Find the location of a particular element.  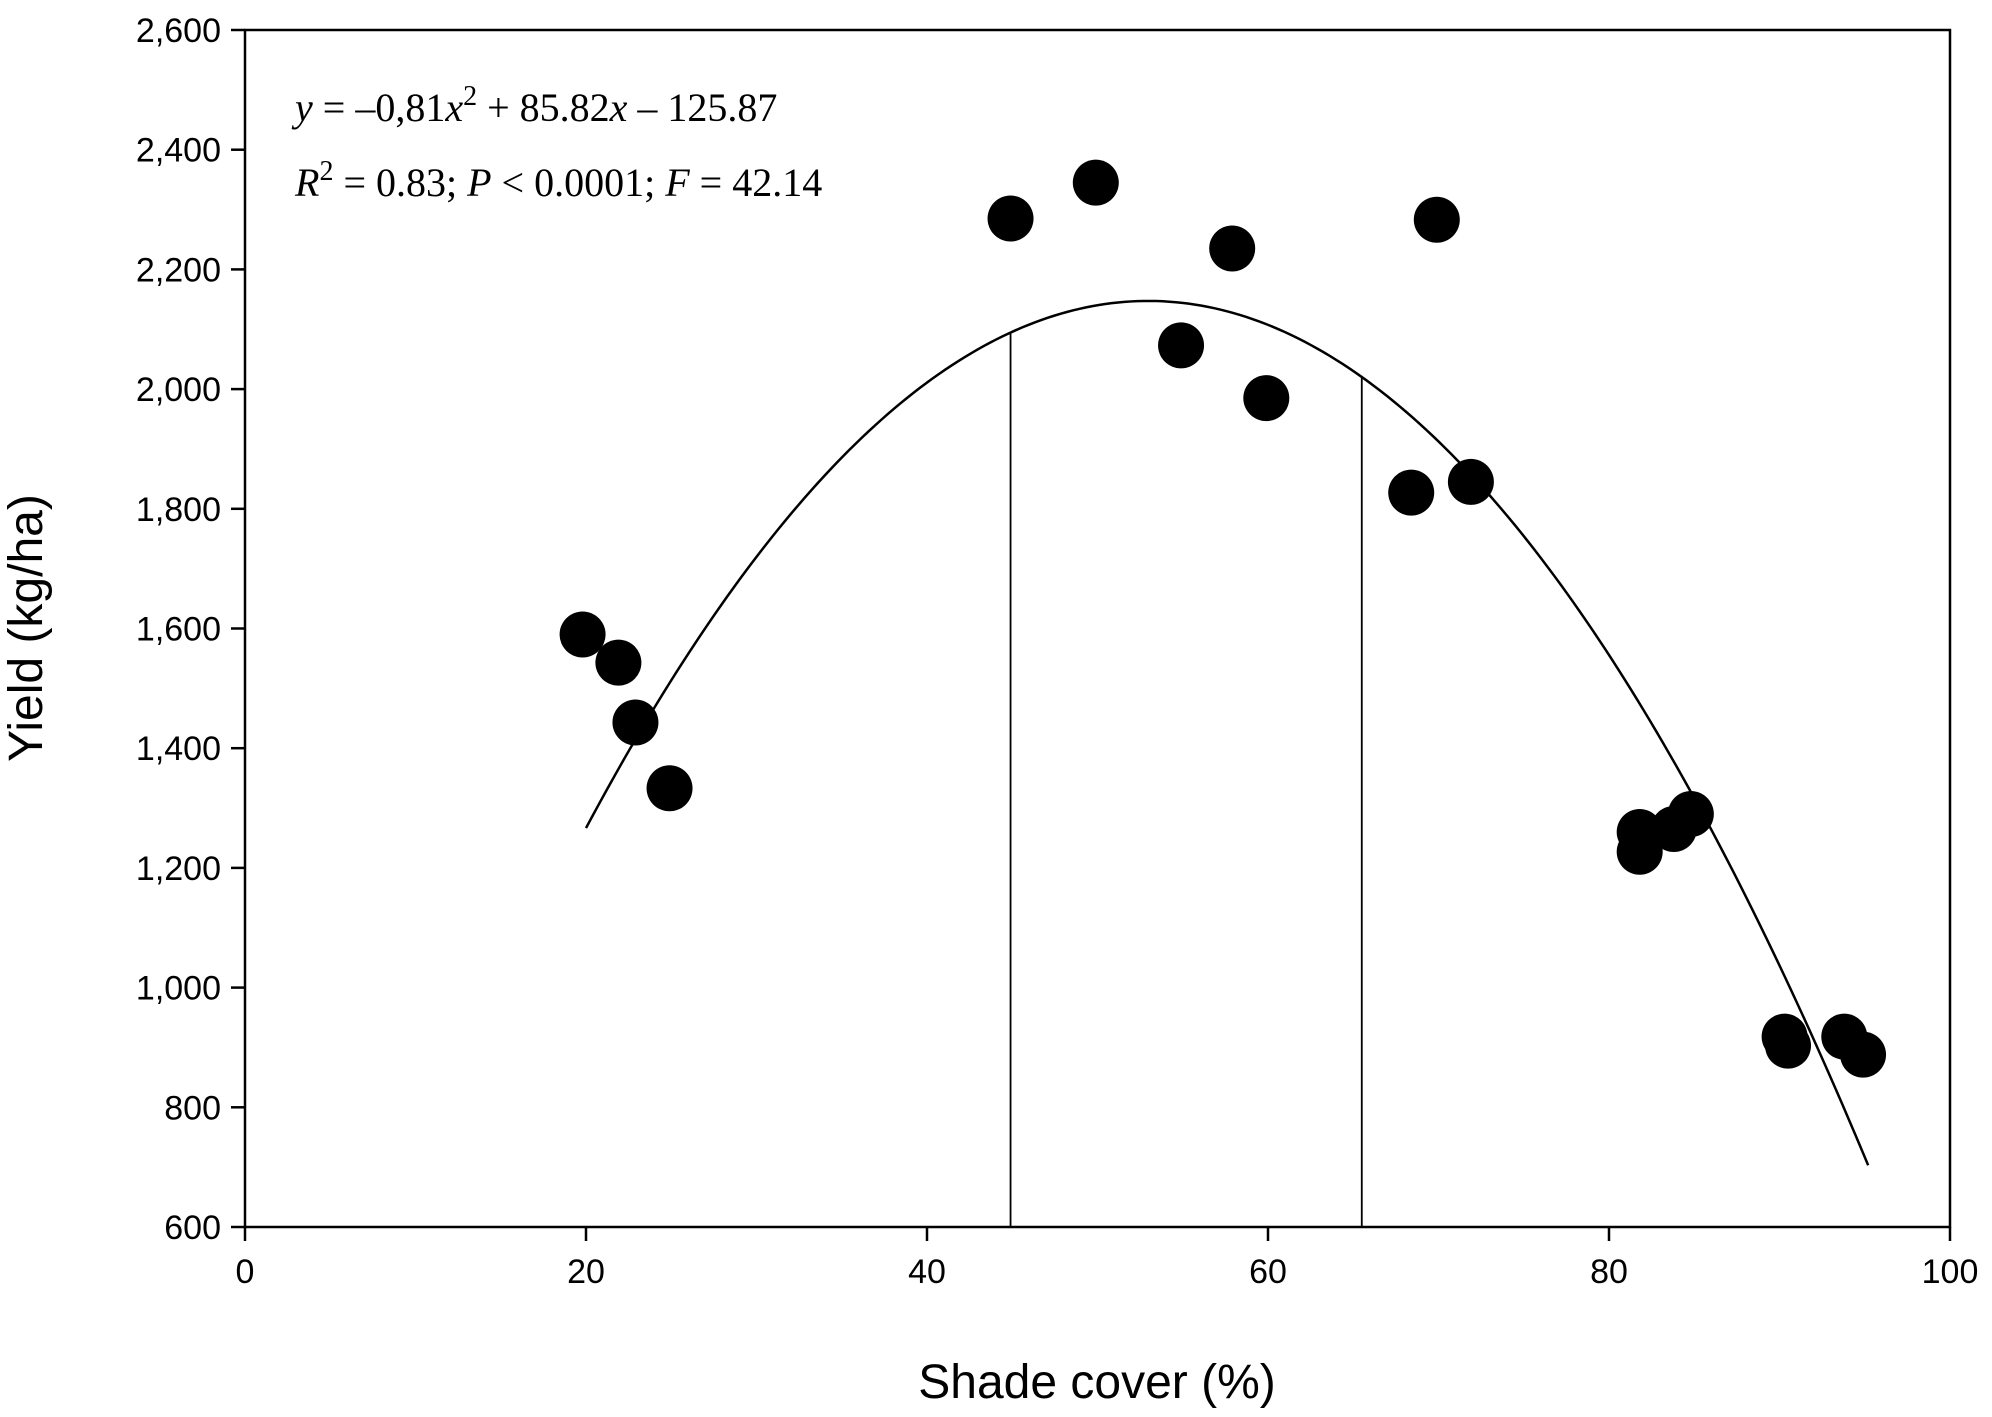

y-tick-label: 600 is located at coordinates (192, 1228).